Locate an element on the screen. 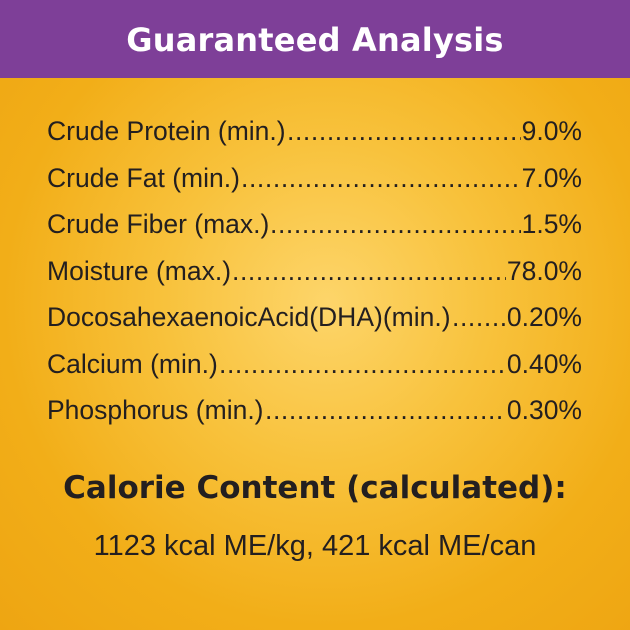 The width and height of the screenshot is (630, 630). row-label: Phosphorus (min.) is located at coordinates (155, 410).